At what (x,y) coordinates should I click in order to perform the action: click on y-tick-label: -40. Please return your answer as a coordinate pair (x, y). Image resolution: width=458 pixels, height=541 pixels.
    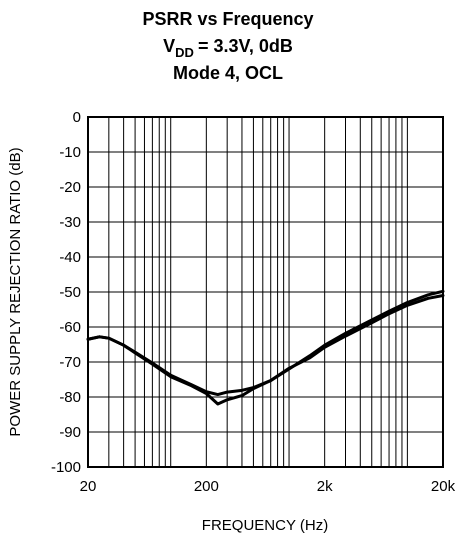
    Looking at the image, I should click on (70, 257).